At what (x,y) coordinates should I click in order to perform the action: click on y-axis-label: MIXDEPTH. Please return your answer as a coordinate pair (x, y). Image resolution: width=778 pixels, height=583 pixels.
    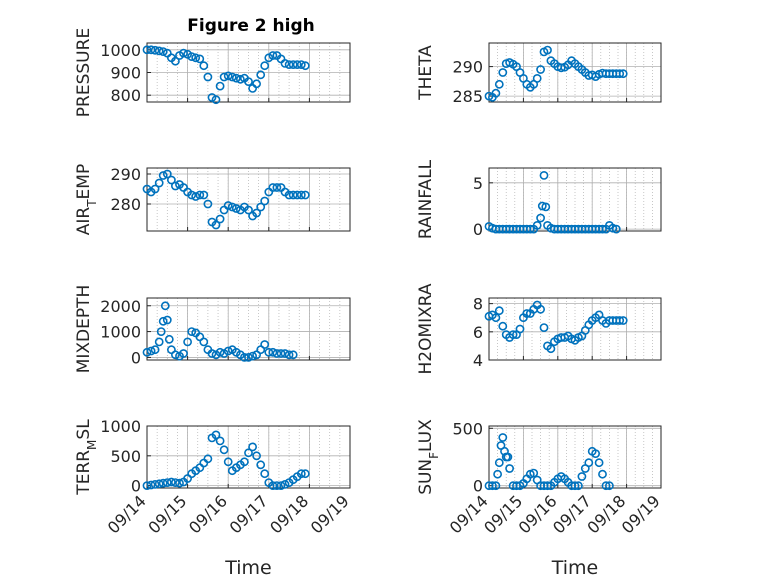
    Looking at the image, I should click on (84, 329).